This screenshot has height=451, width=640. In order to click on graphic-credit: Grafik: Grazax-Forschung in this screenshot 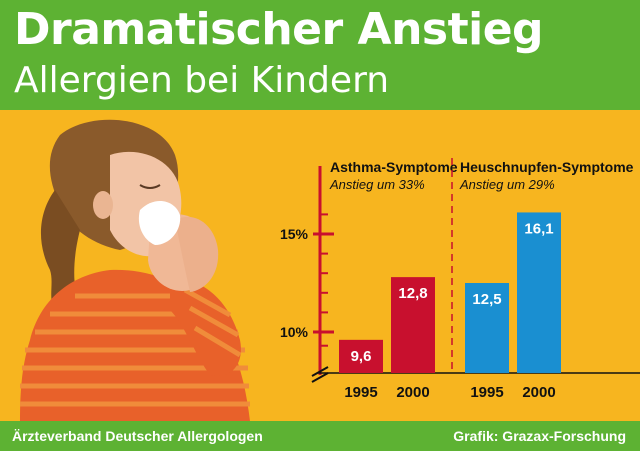, I will do `click(539, 436)`.